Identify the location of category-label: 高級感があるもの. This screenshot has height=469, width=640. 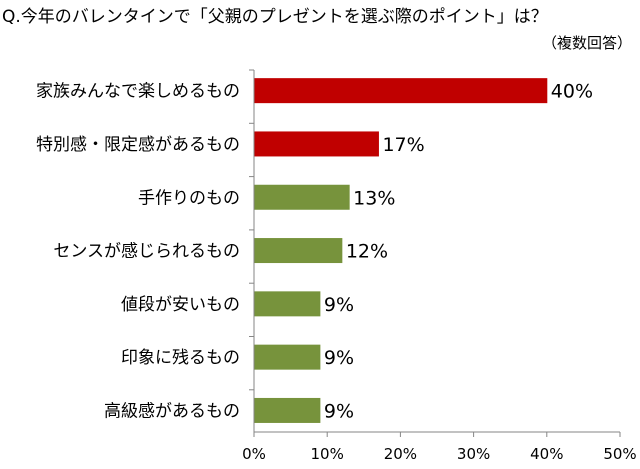
(172, 411).